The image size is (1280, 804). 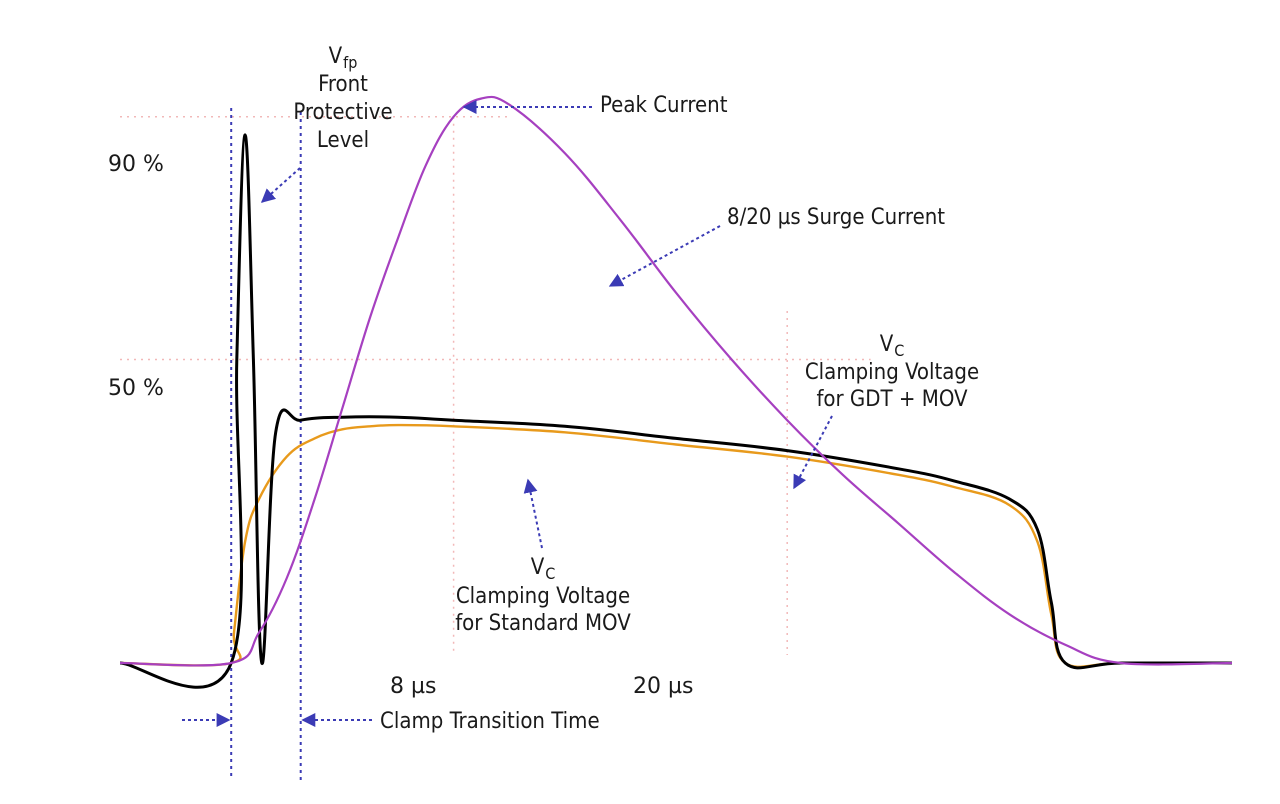 I want to click on x-tick-20us: 20 µs, so click(x=663, y=686).